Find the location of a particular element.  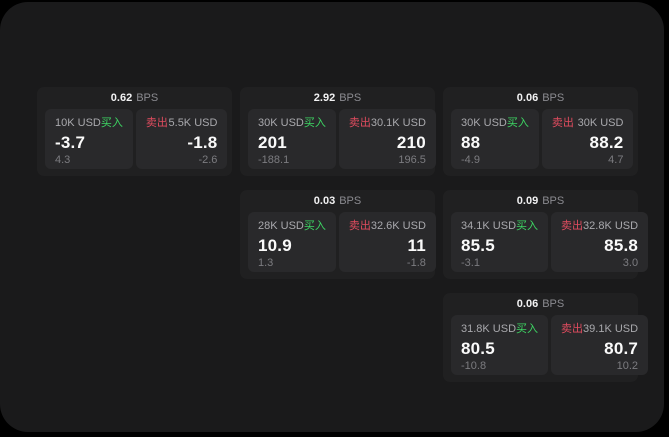

bps-value: 0.03 is located at coordinates (324, 200).